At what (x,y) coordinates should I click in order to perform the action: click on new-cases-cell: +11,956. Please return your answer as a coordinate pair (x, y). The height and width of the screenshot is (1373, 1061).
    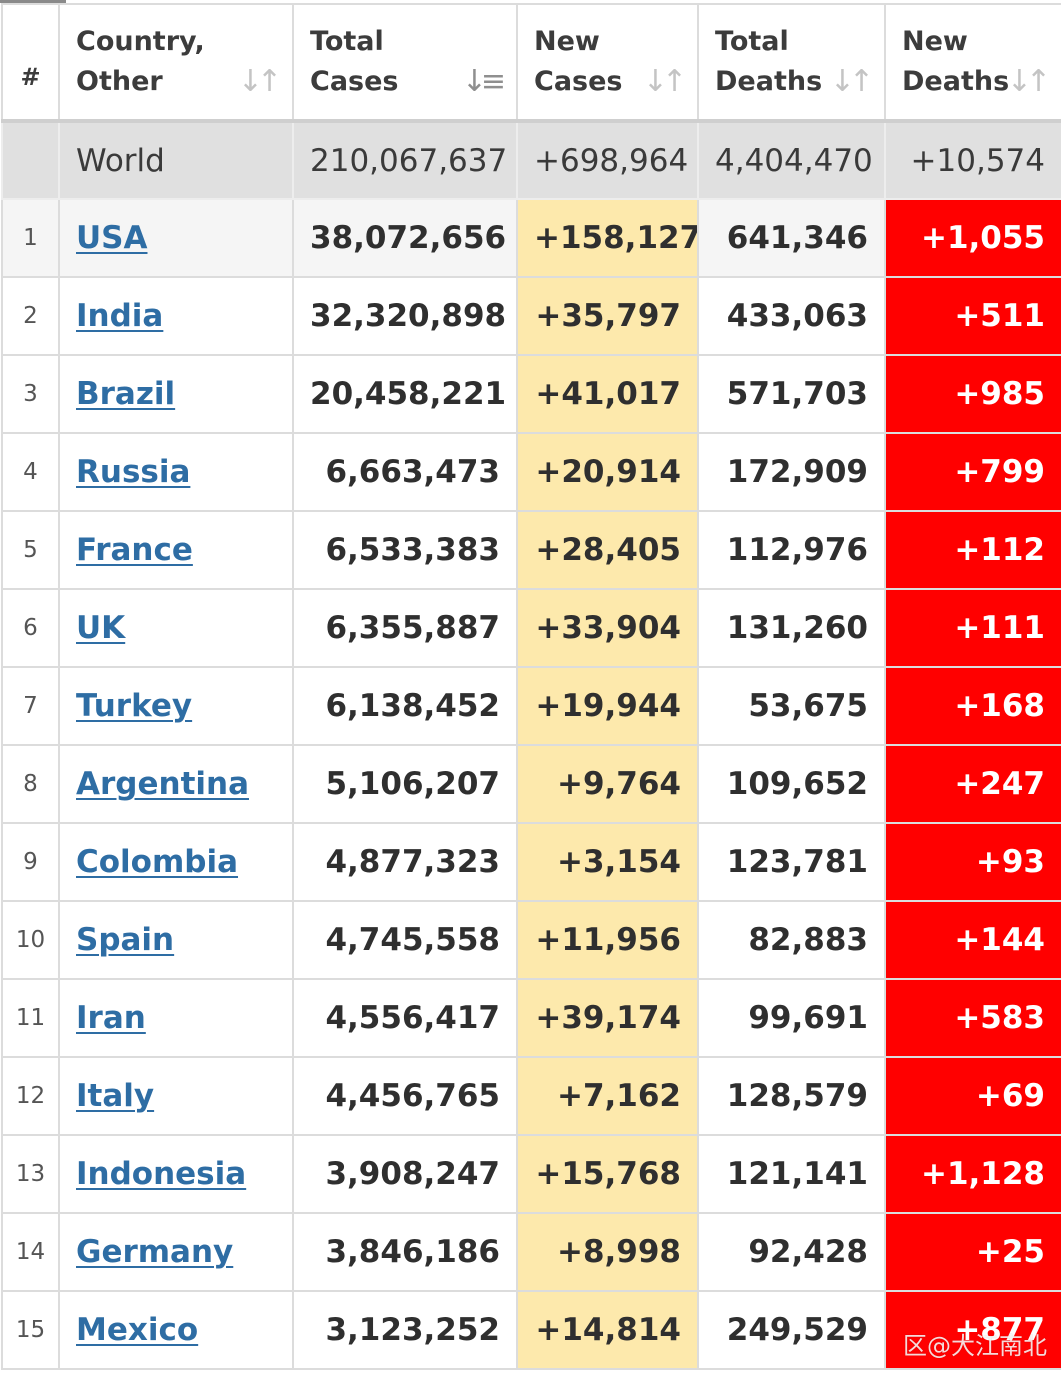
    Looking at the image, I should click on (607, 940).